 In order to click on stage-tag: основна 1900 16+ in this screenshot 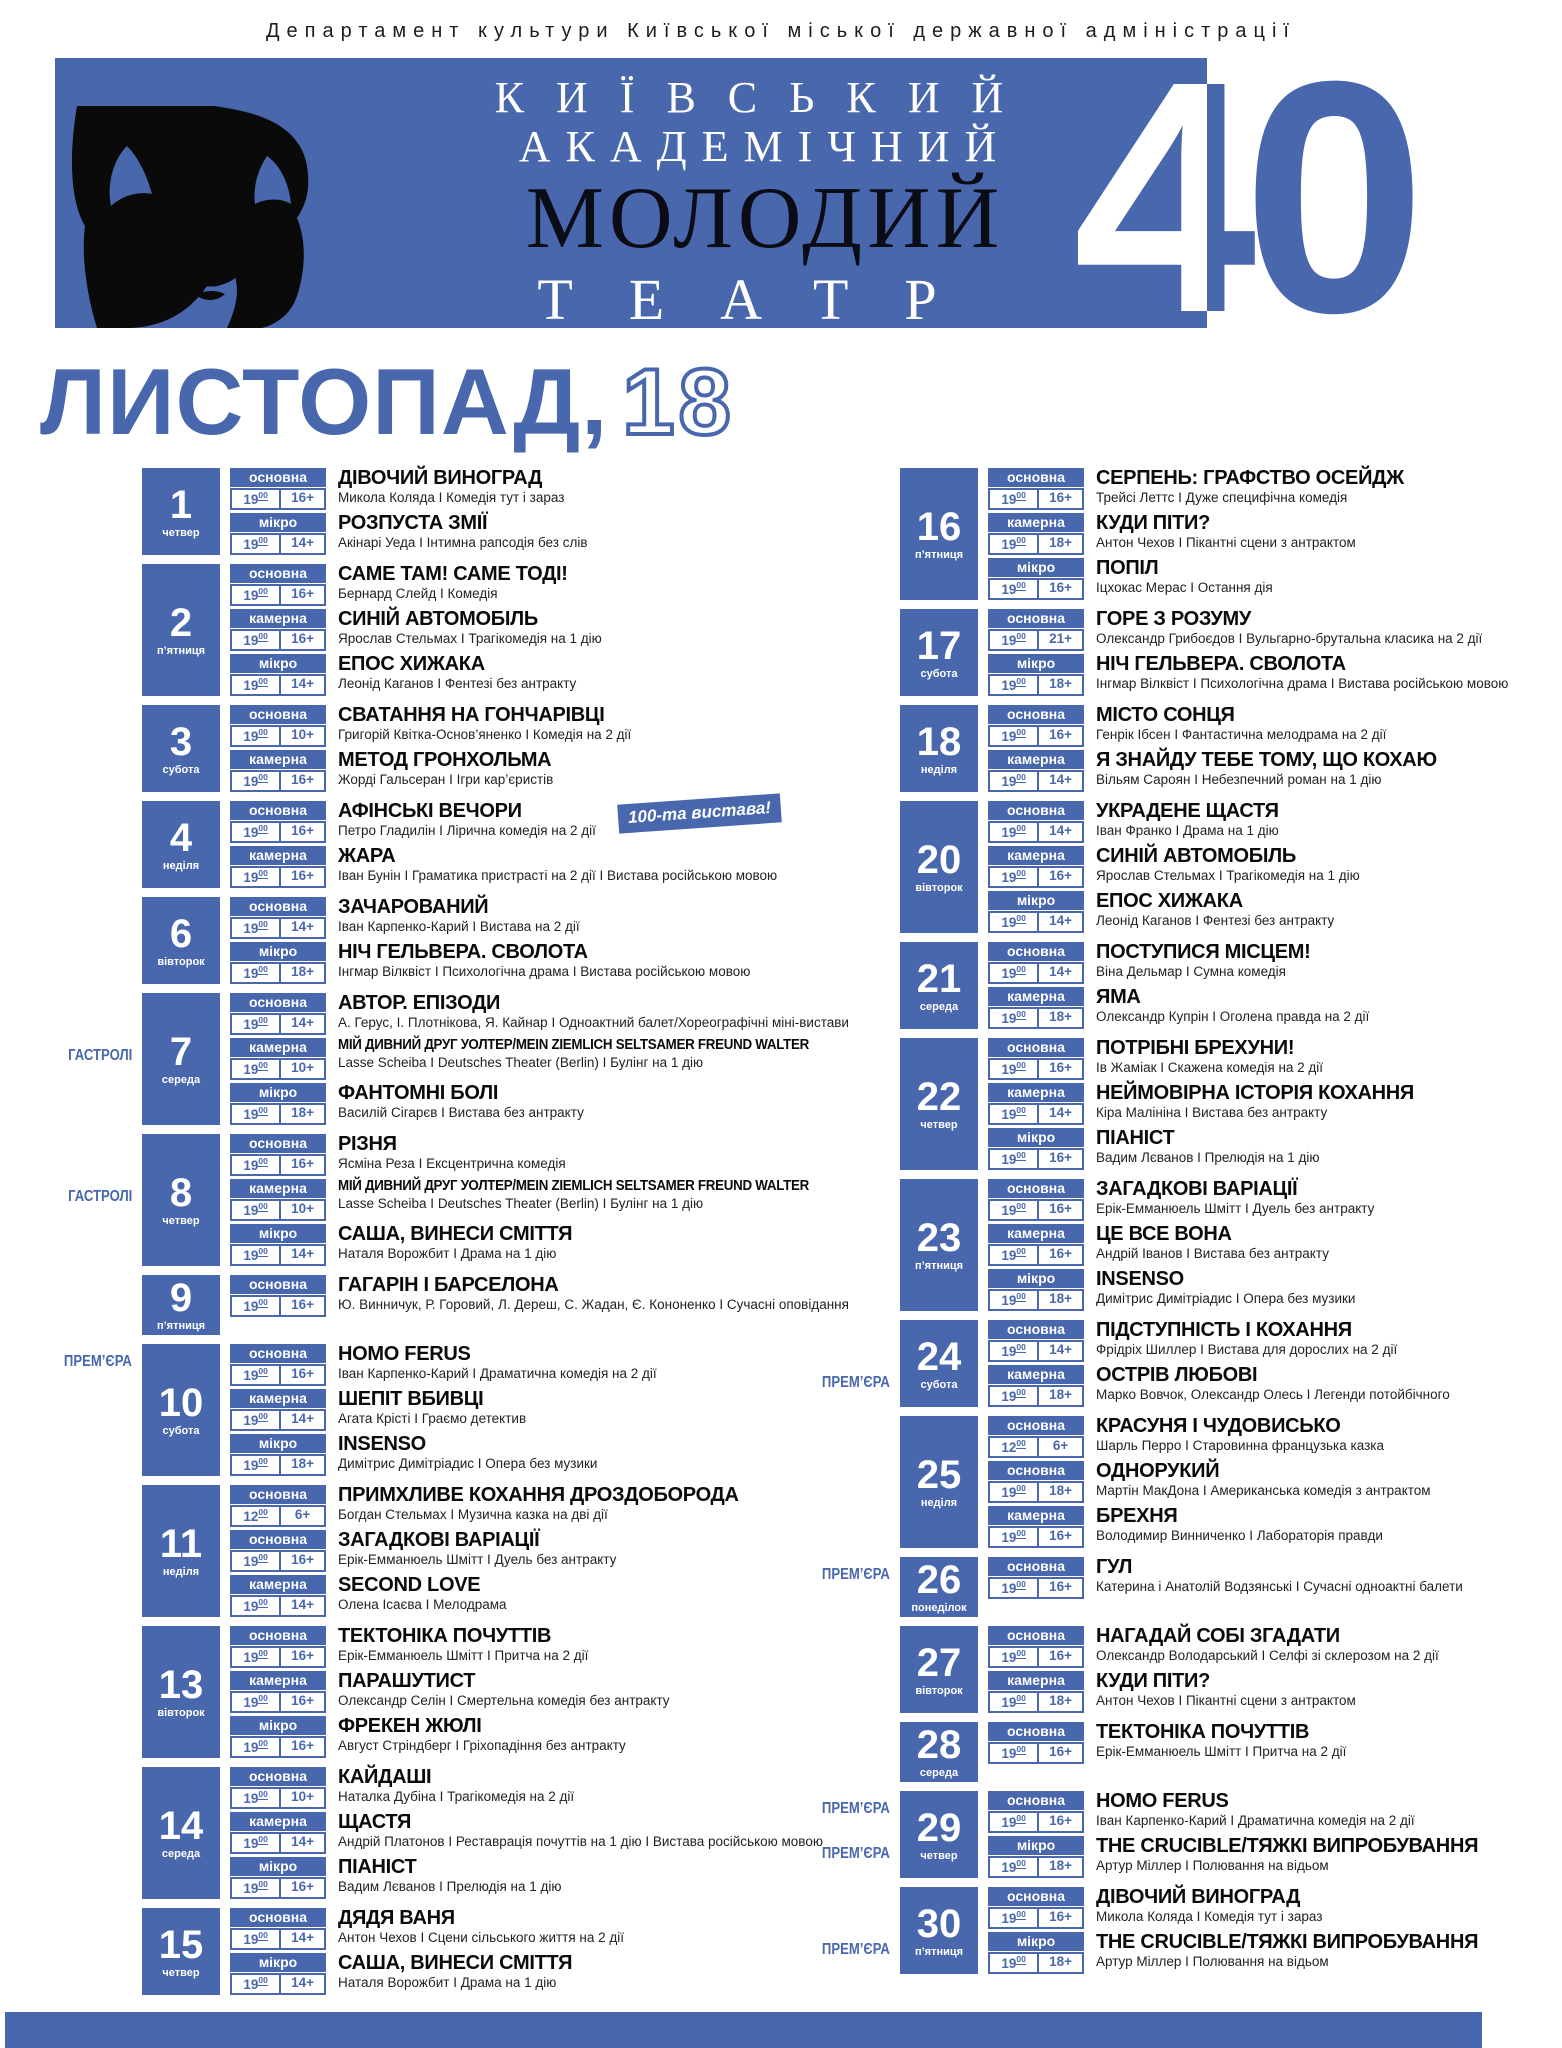, I will do `click(1036, 1647)`.